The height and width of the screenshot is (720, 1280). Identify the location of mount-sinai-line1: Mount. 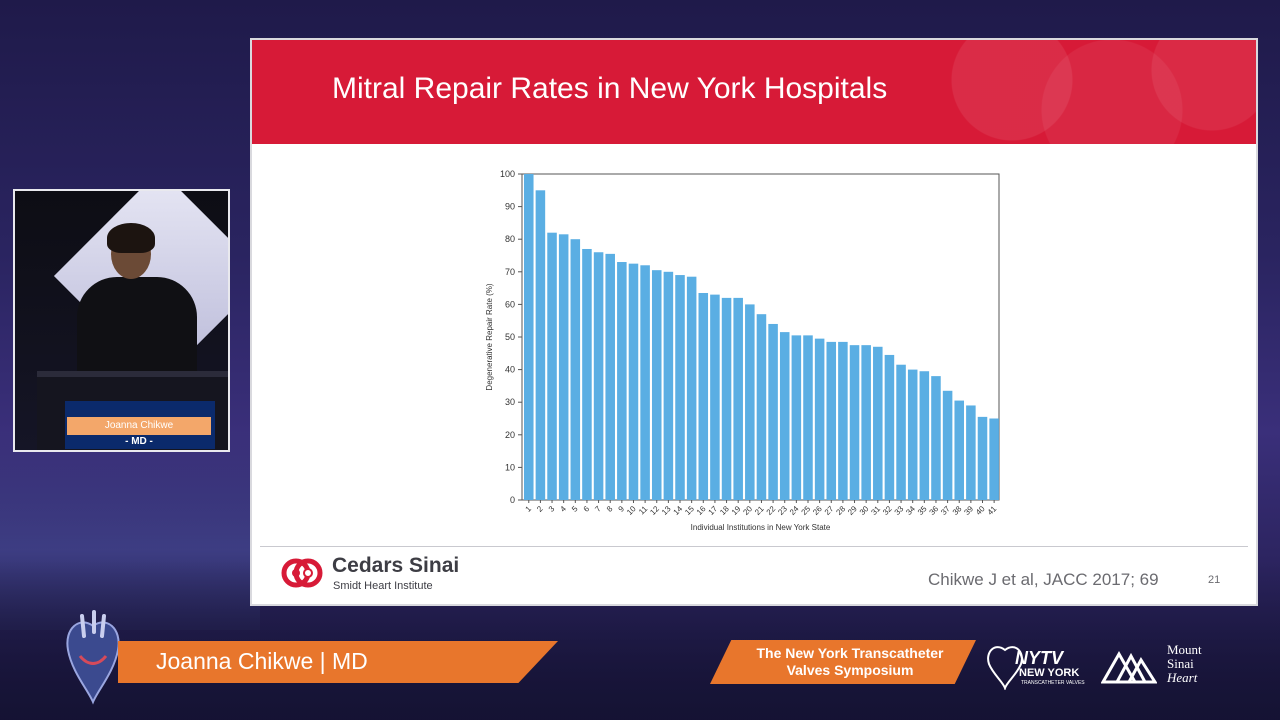
(1184, 649).